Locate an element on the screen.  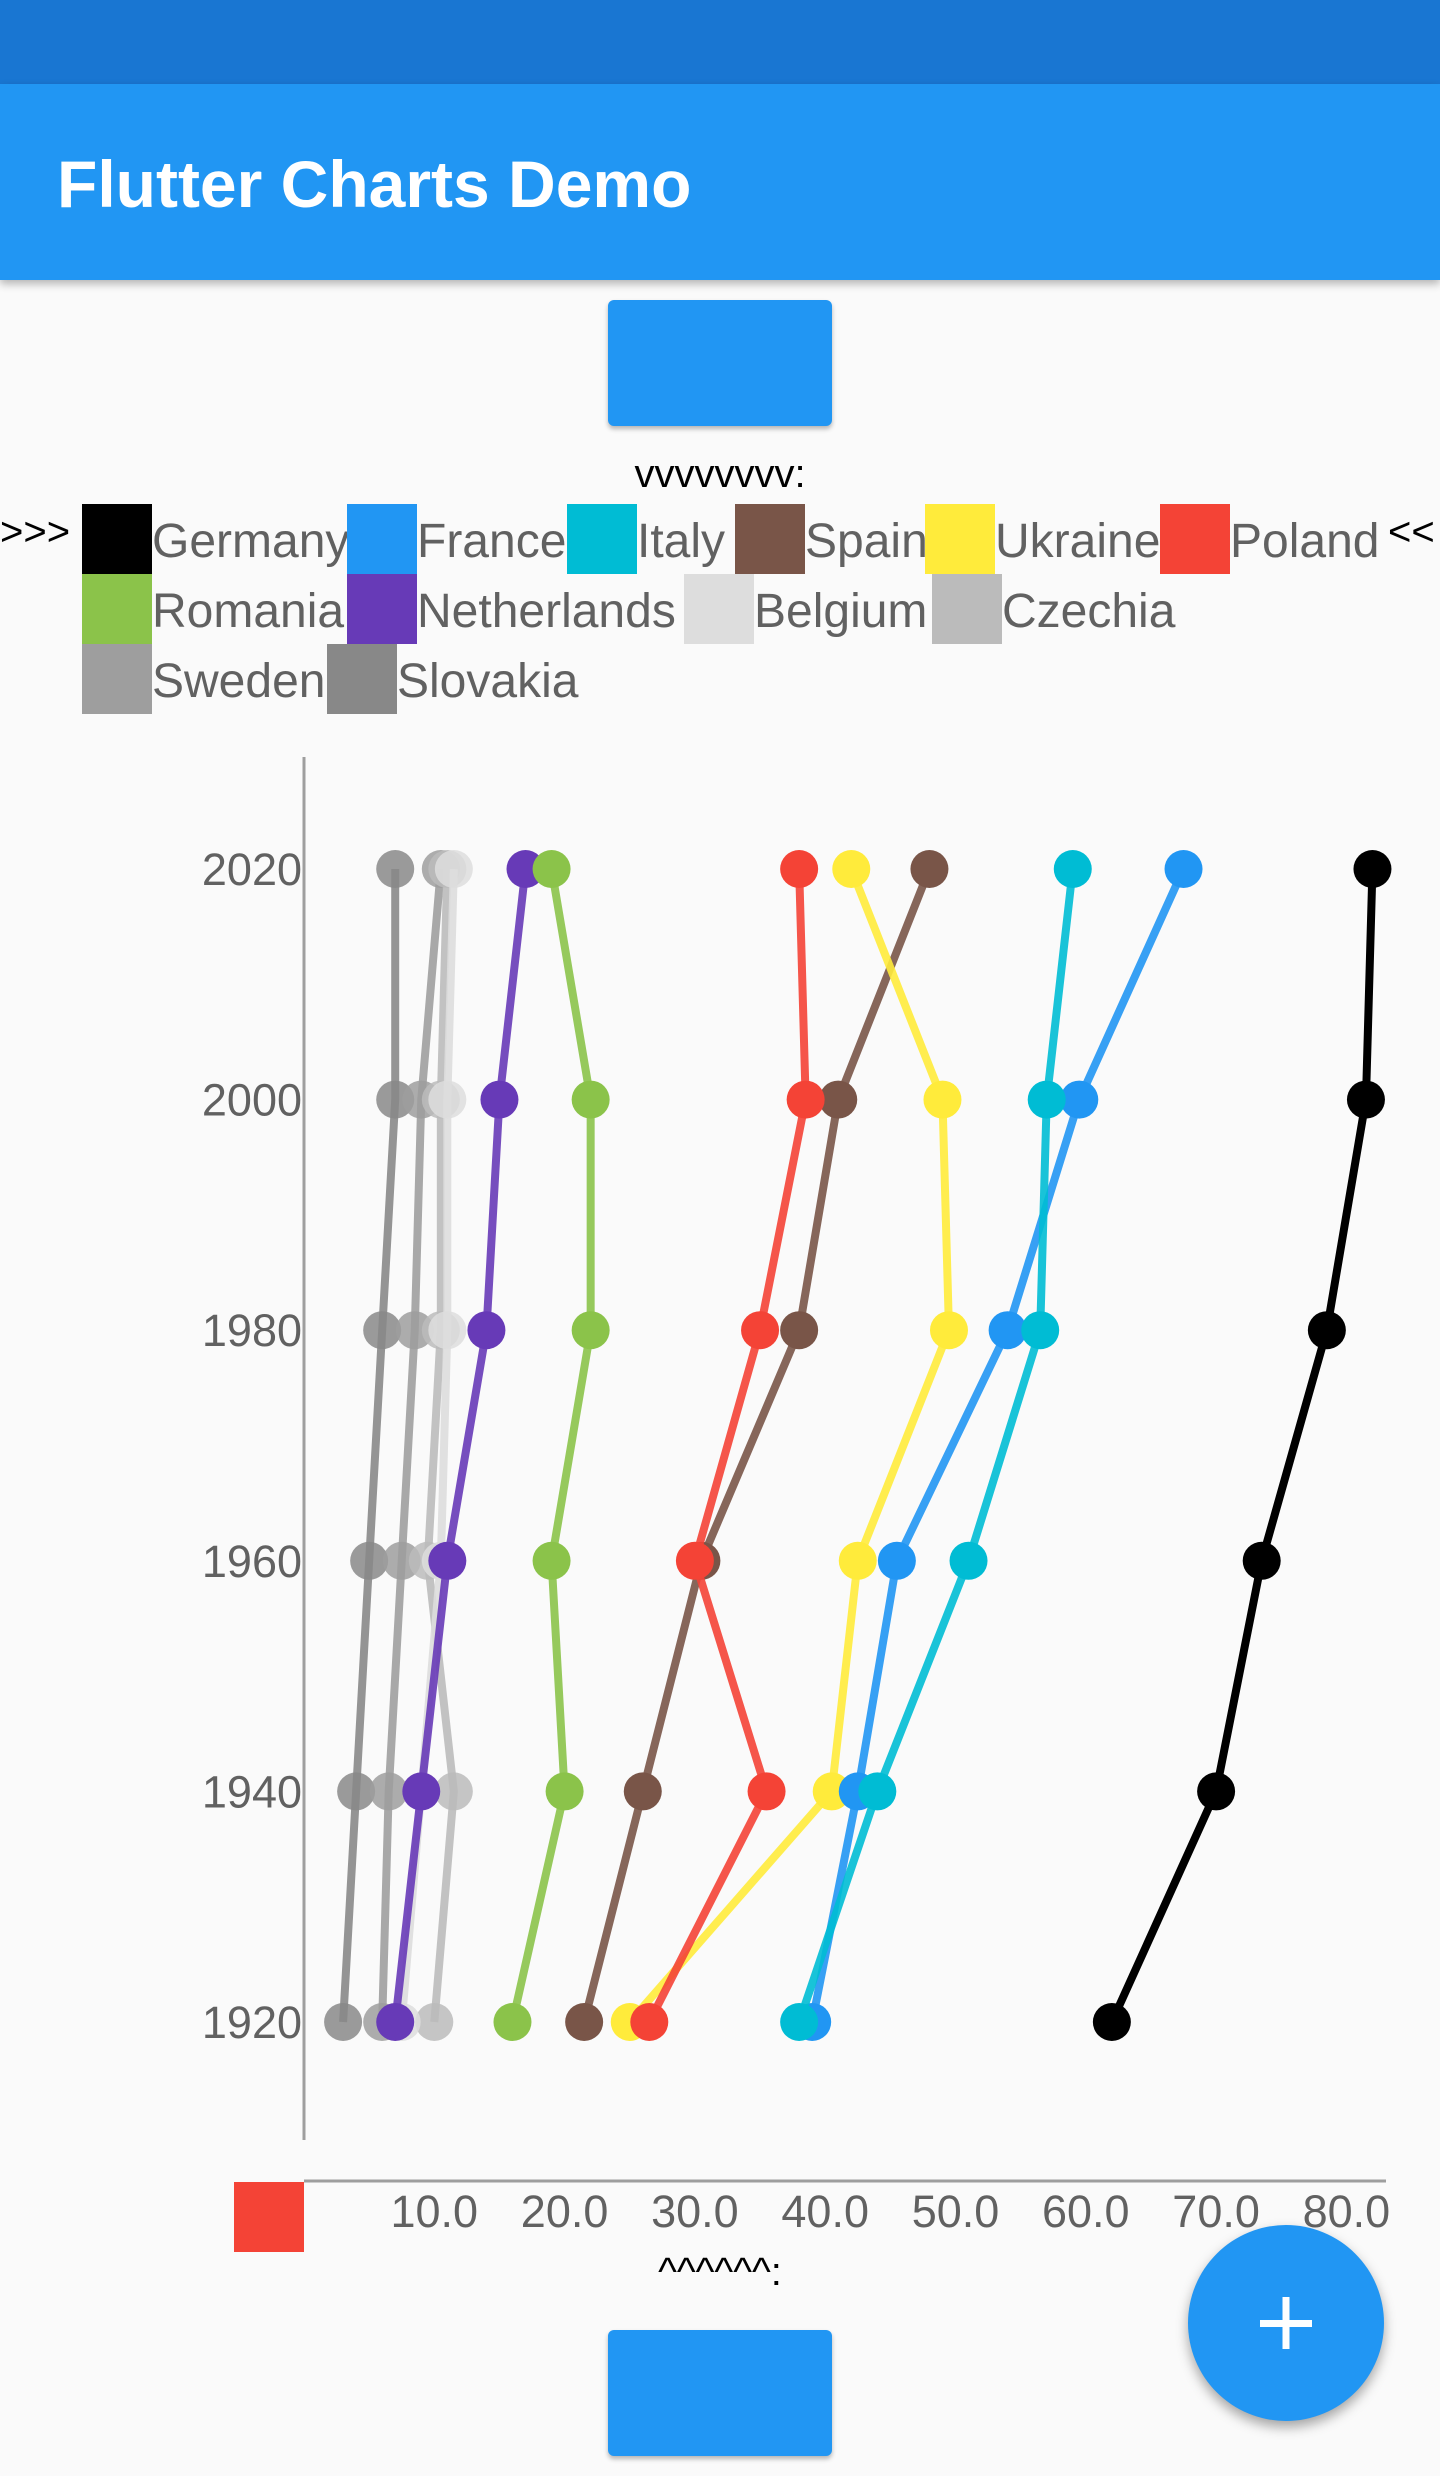
legend-item-czechia: Czechia is located at coordinates (1054, 609).